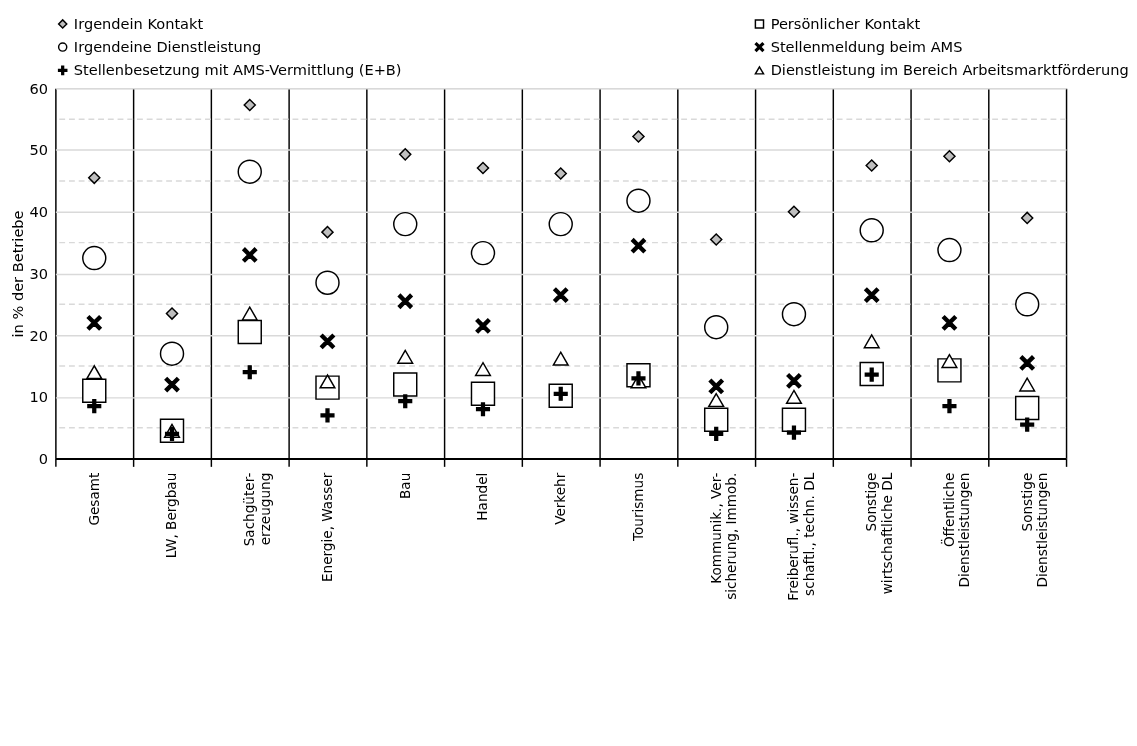 The height and width of the screenshot is (746, 1137). Describe the element at coordinates (39, 88) in the screenshot. I see `y-tick-label: 60` at that location.